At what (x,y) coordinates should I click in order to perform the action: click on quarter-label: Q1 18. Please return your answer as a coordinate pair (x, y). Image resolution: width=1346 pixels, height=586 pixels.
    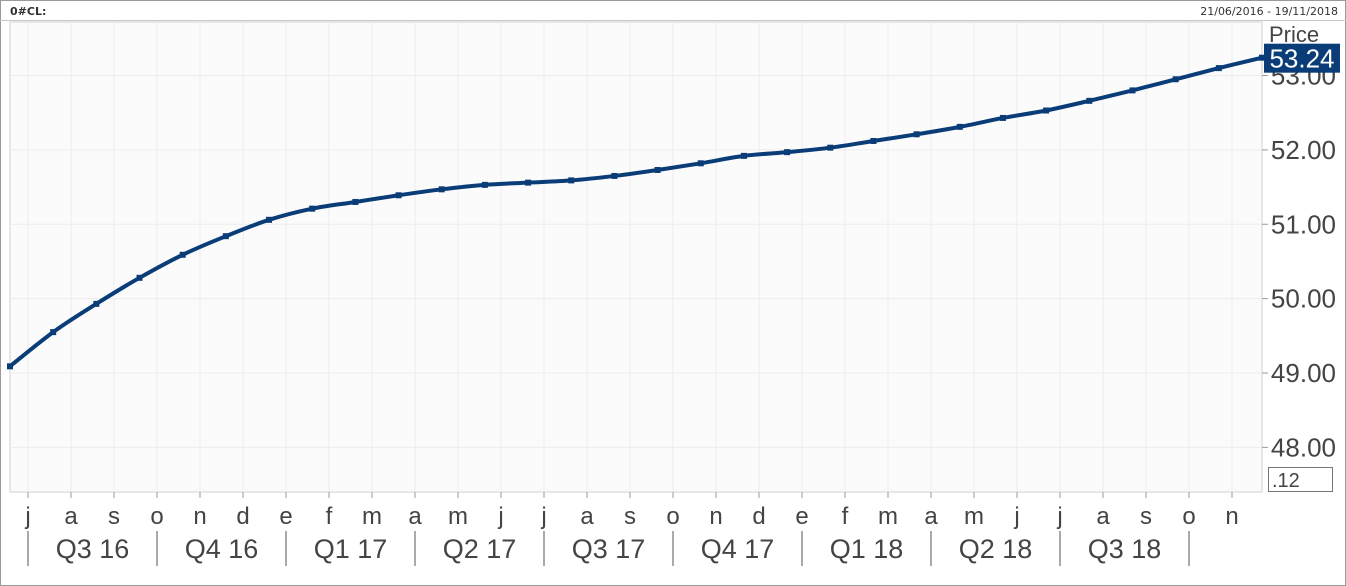
    Looking at the image, I should click on (867, 549).